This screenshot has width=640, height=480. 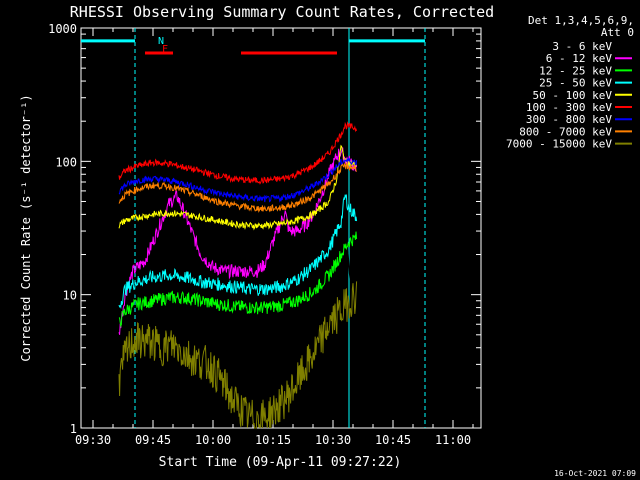 I want to click on x-tick-label: 09:30, so click(x=93, y=440).